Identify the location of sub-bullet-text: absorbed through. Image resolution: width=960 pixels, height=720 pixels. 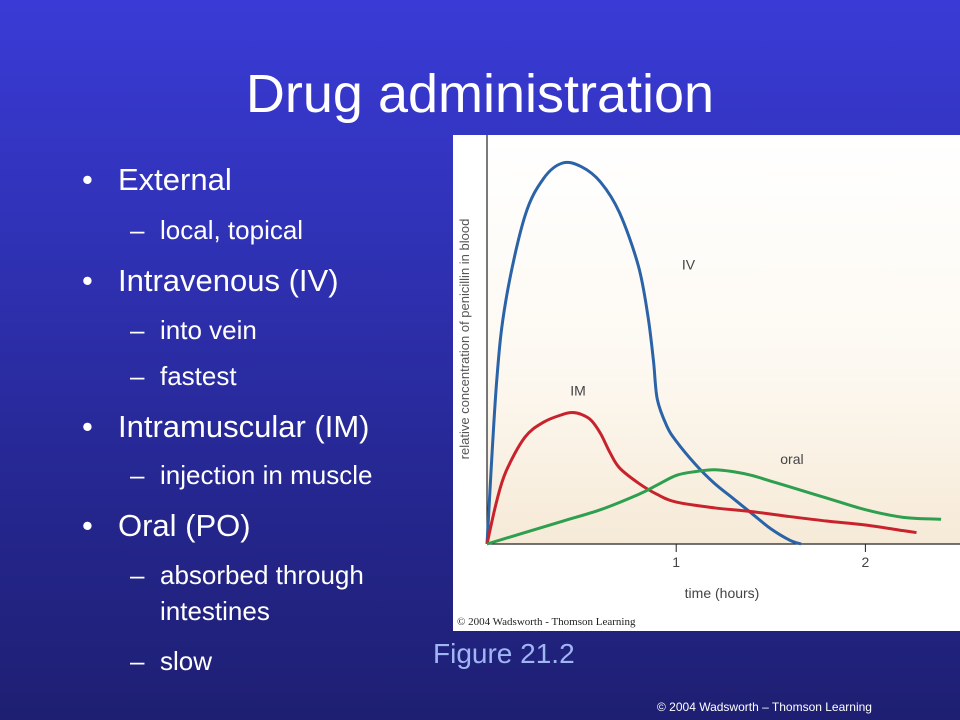
(262, 575).